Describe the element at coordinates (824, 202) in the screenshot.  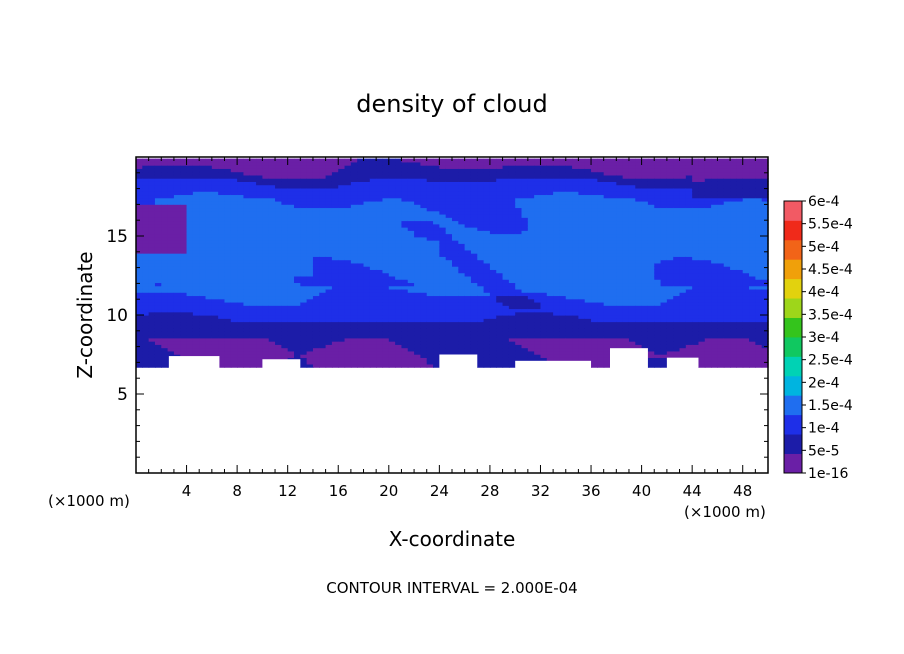
I see `colorbar-label: 6e-4` at that location.